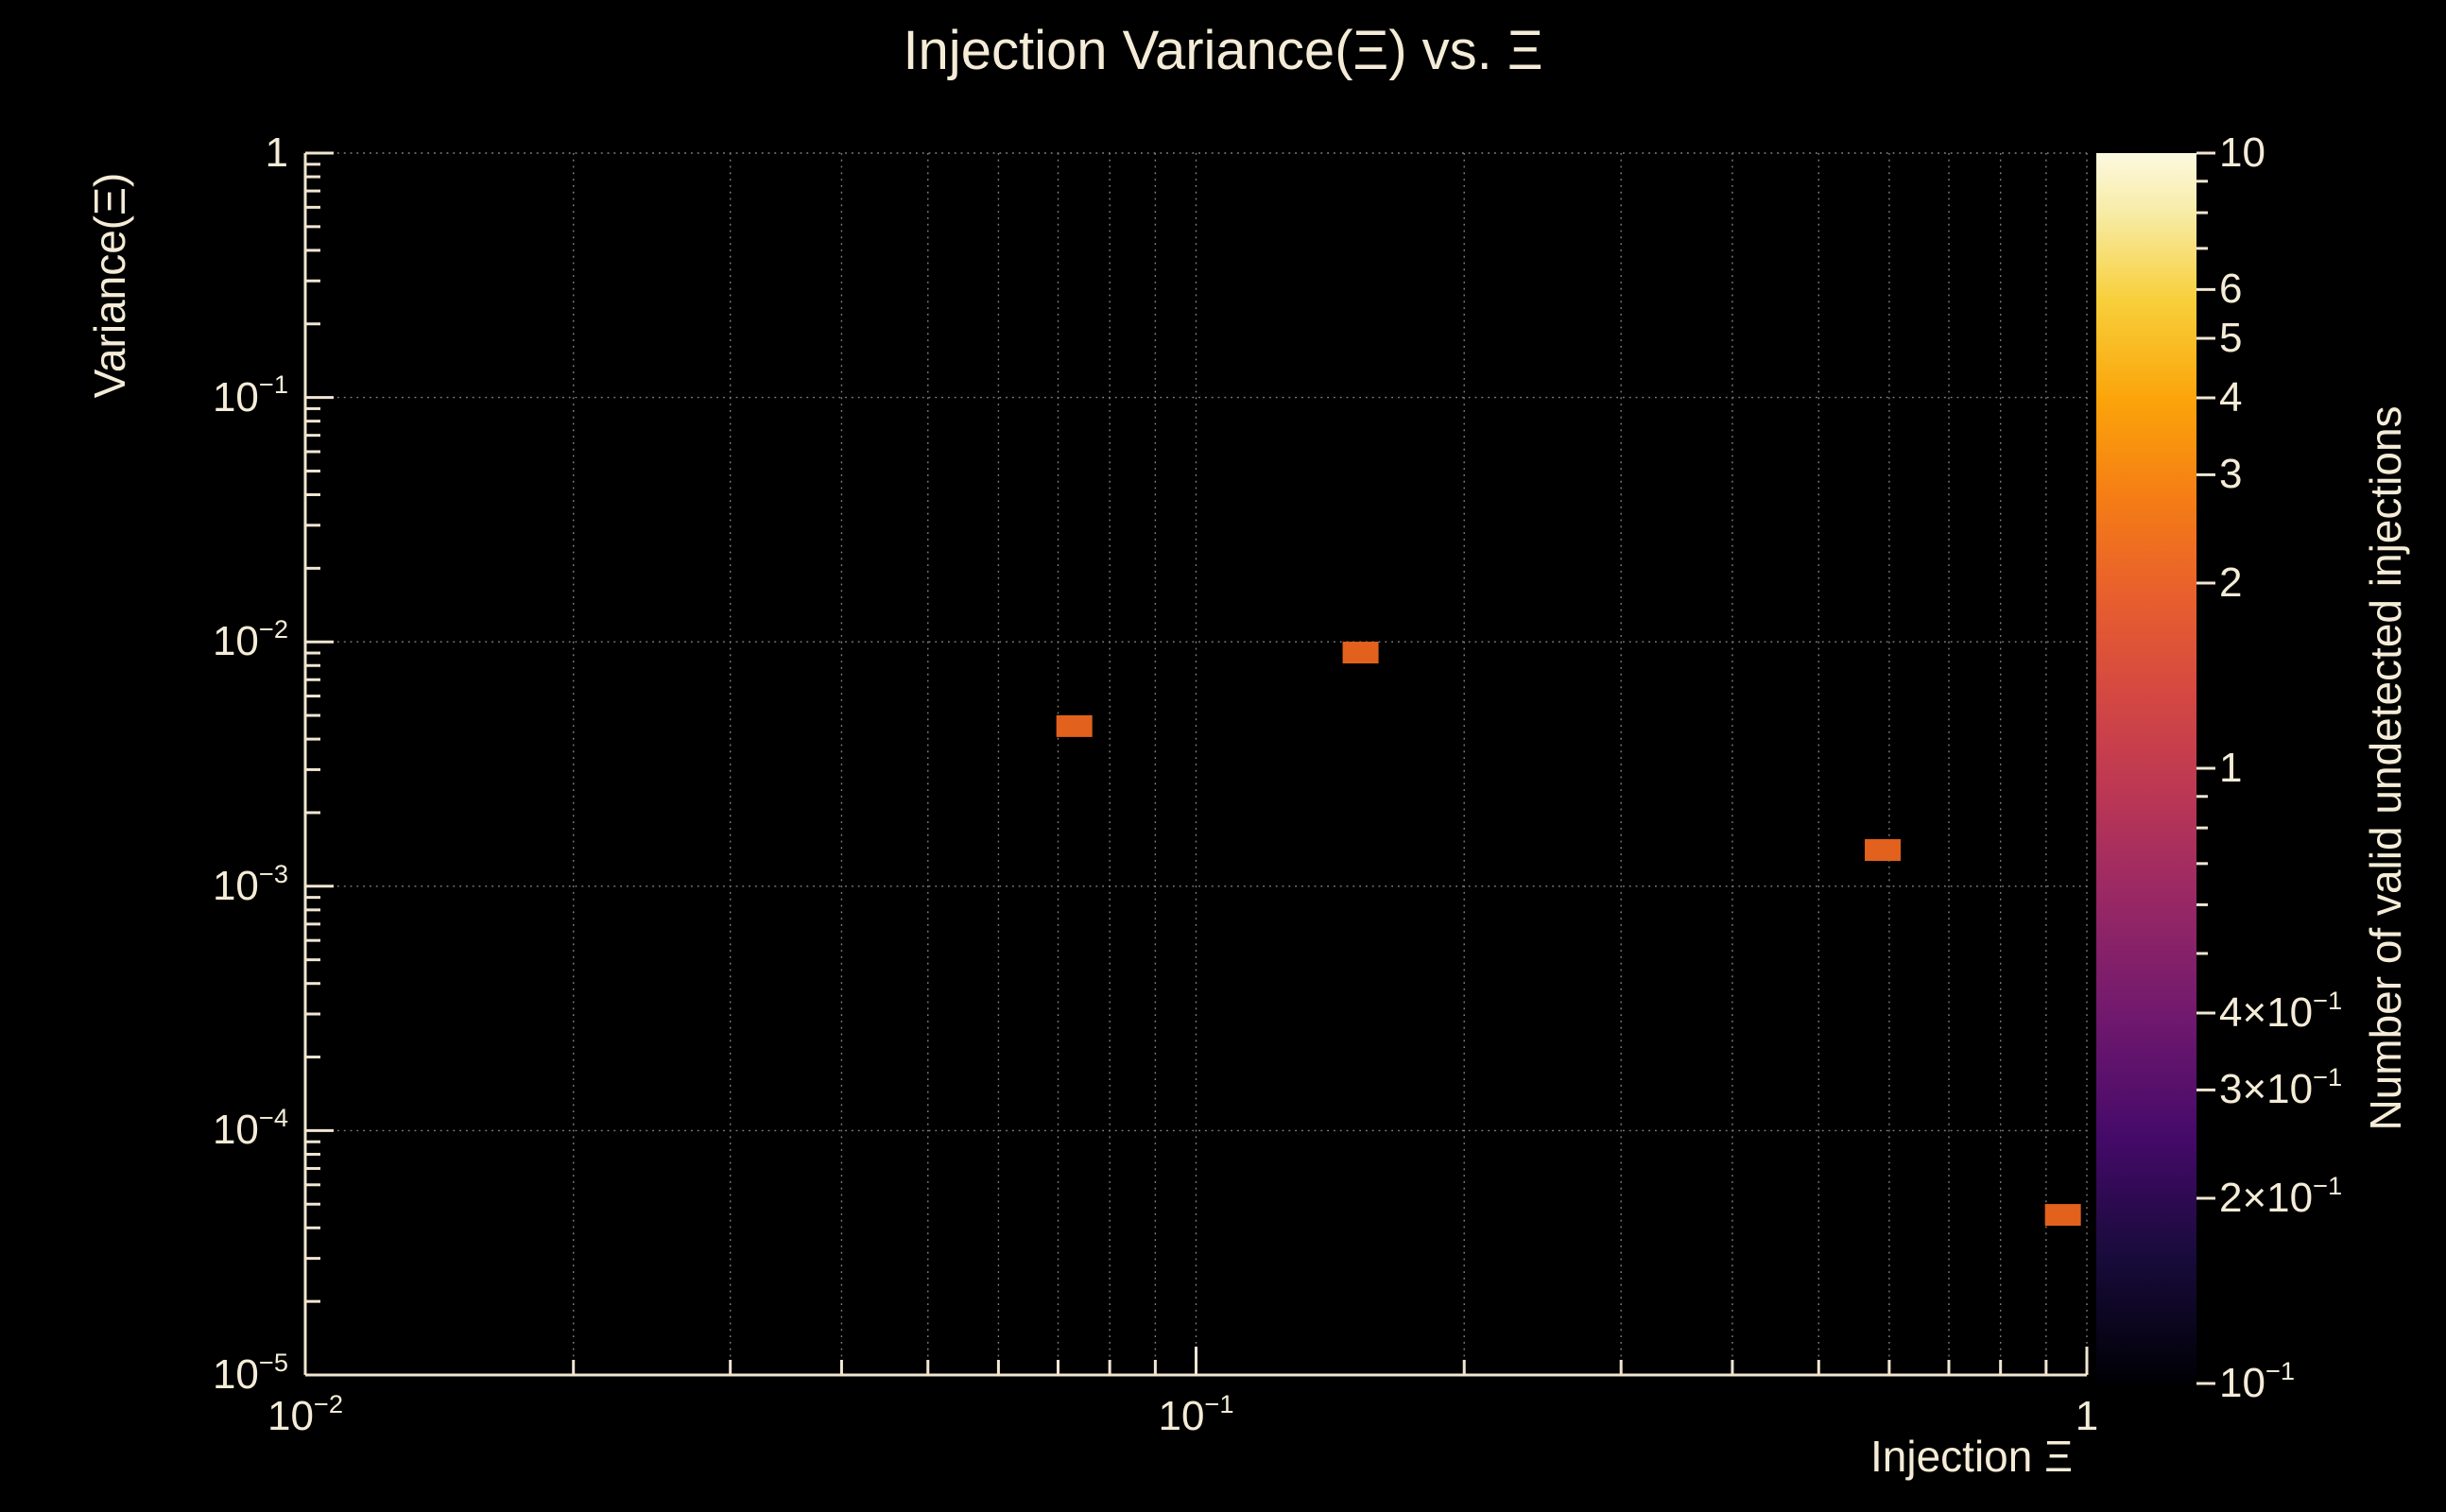 The height and width of the screenshot is (1512, 2446). I want to click on colorbar-ticks, so click(2205, 768).